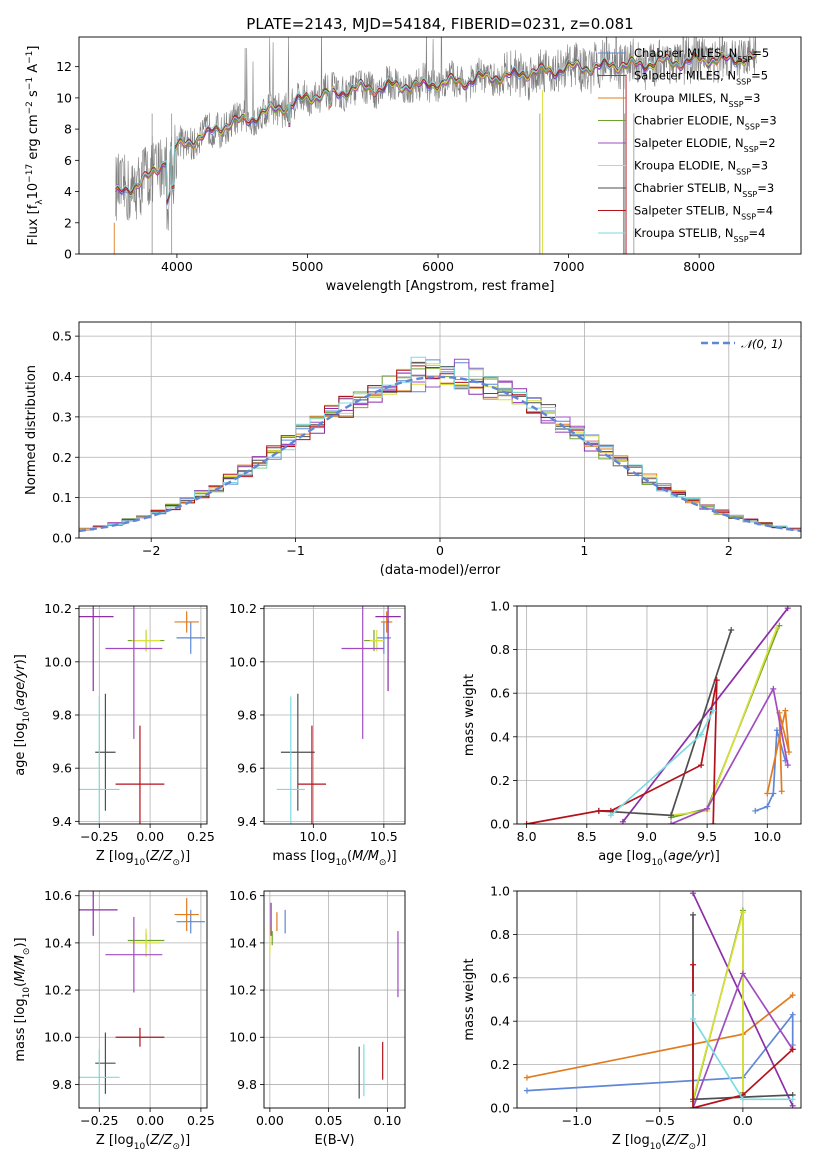  What do you see at coordinates (703, 213) in the screenshot?
I see `legend-entry: Salpeter STELIB, NSSP=4` at bounding box center [703, 213].